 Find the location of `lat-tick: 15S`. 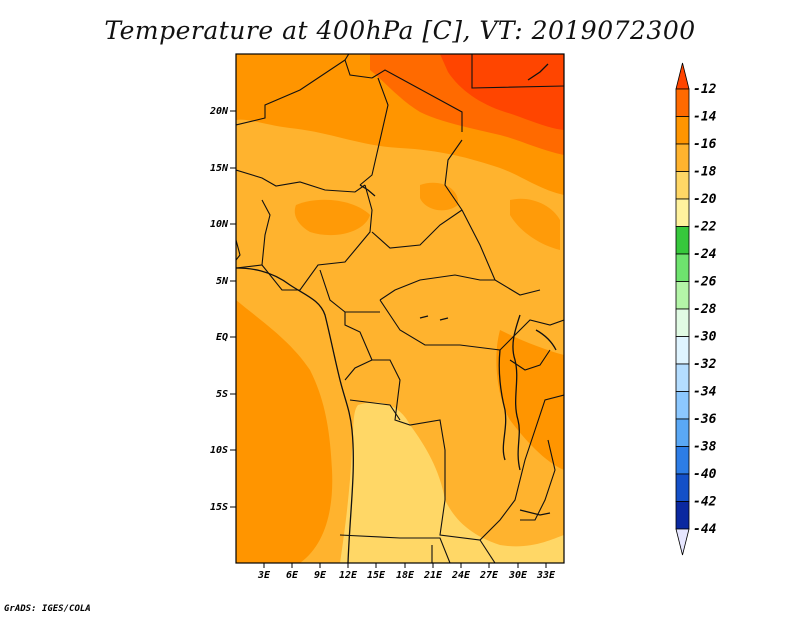

lat-tick: 15S is located at coordinates (223, 507).